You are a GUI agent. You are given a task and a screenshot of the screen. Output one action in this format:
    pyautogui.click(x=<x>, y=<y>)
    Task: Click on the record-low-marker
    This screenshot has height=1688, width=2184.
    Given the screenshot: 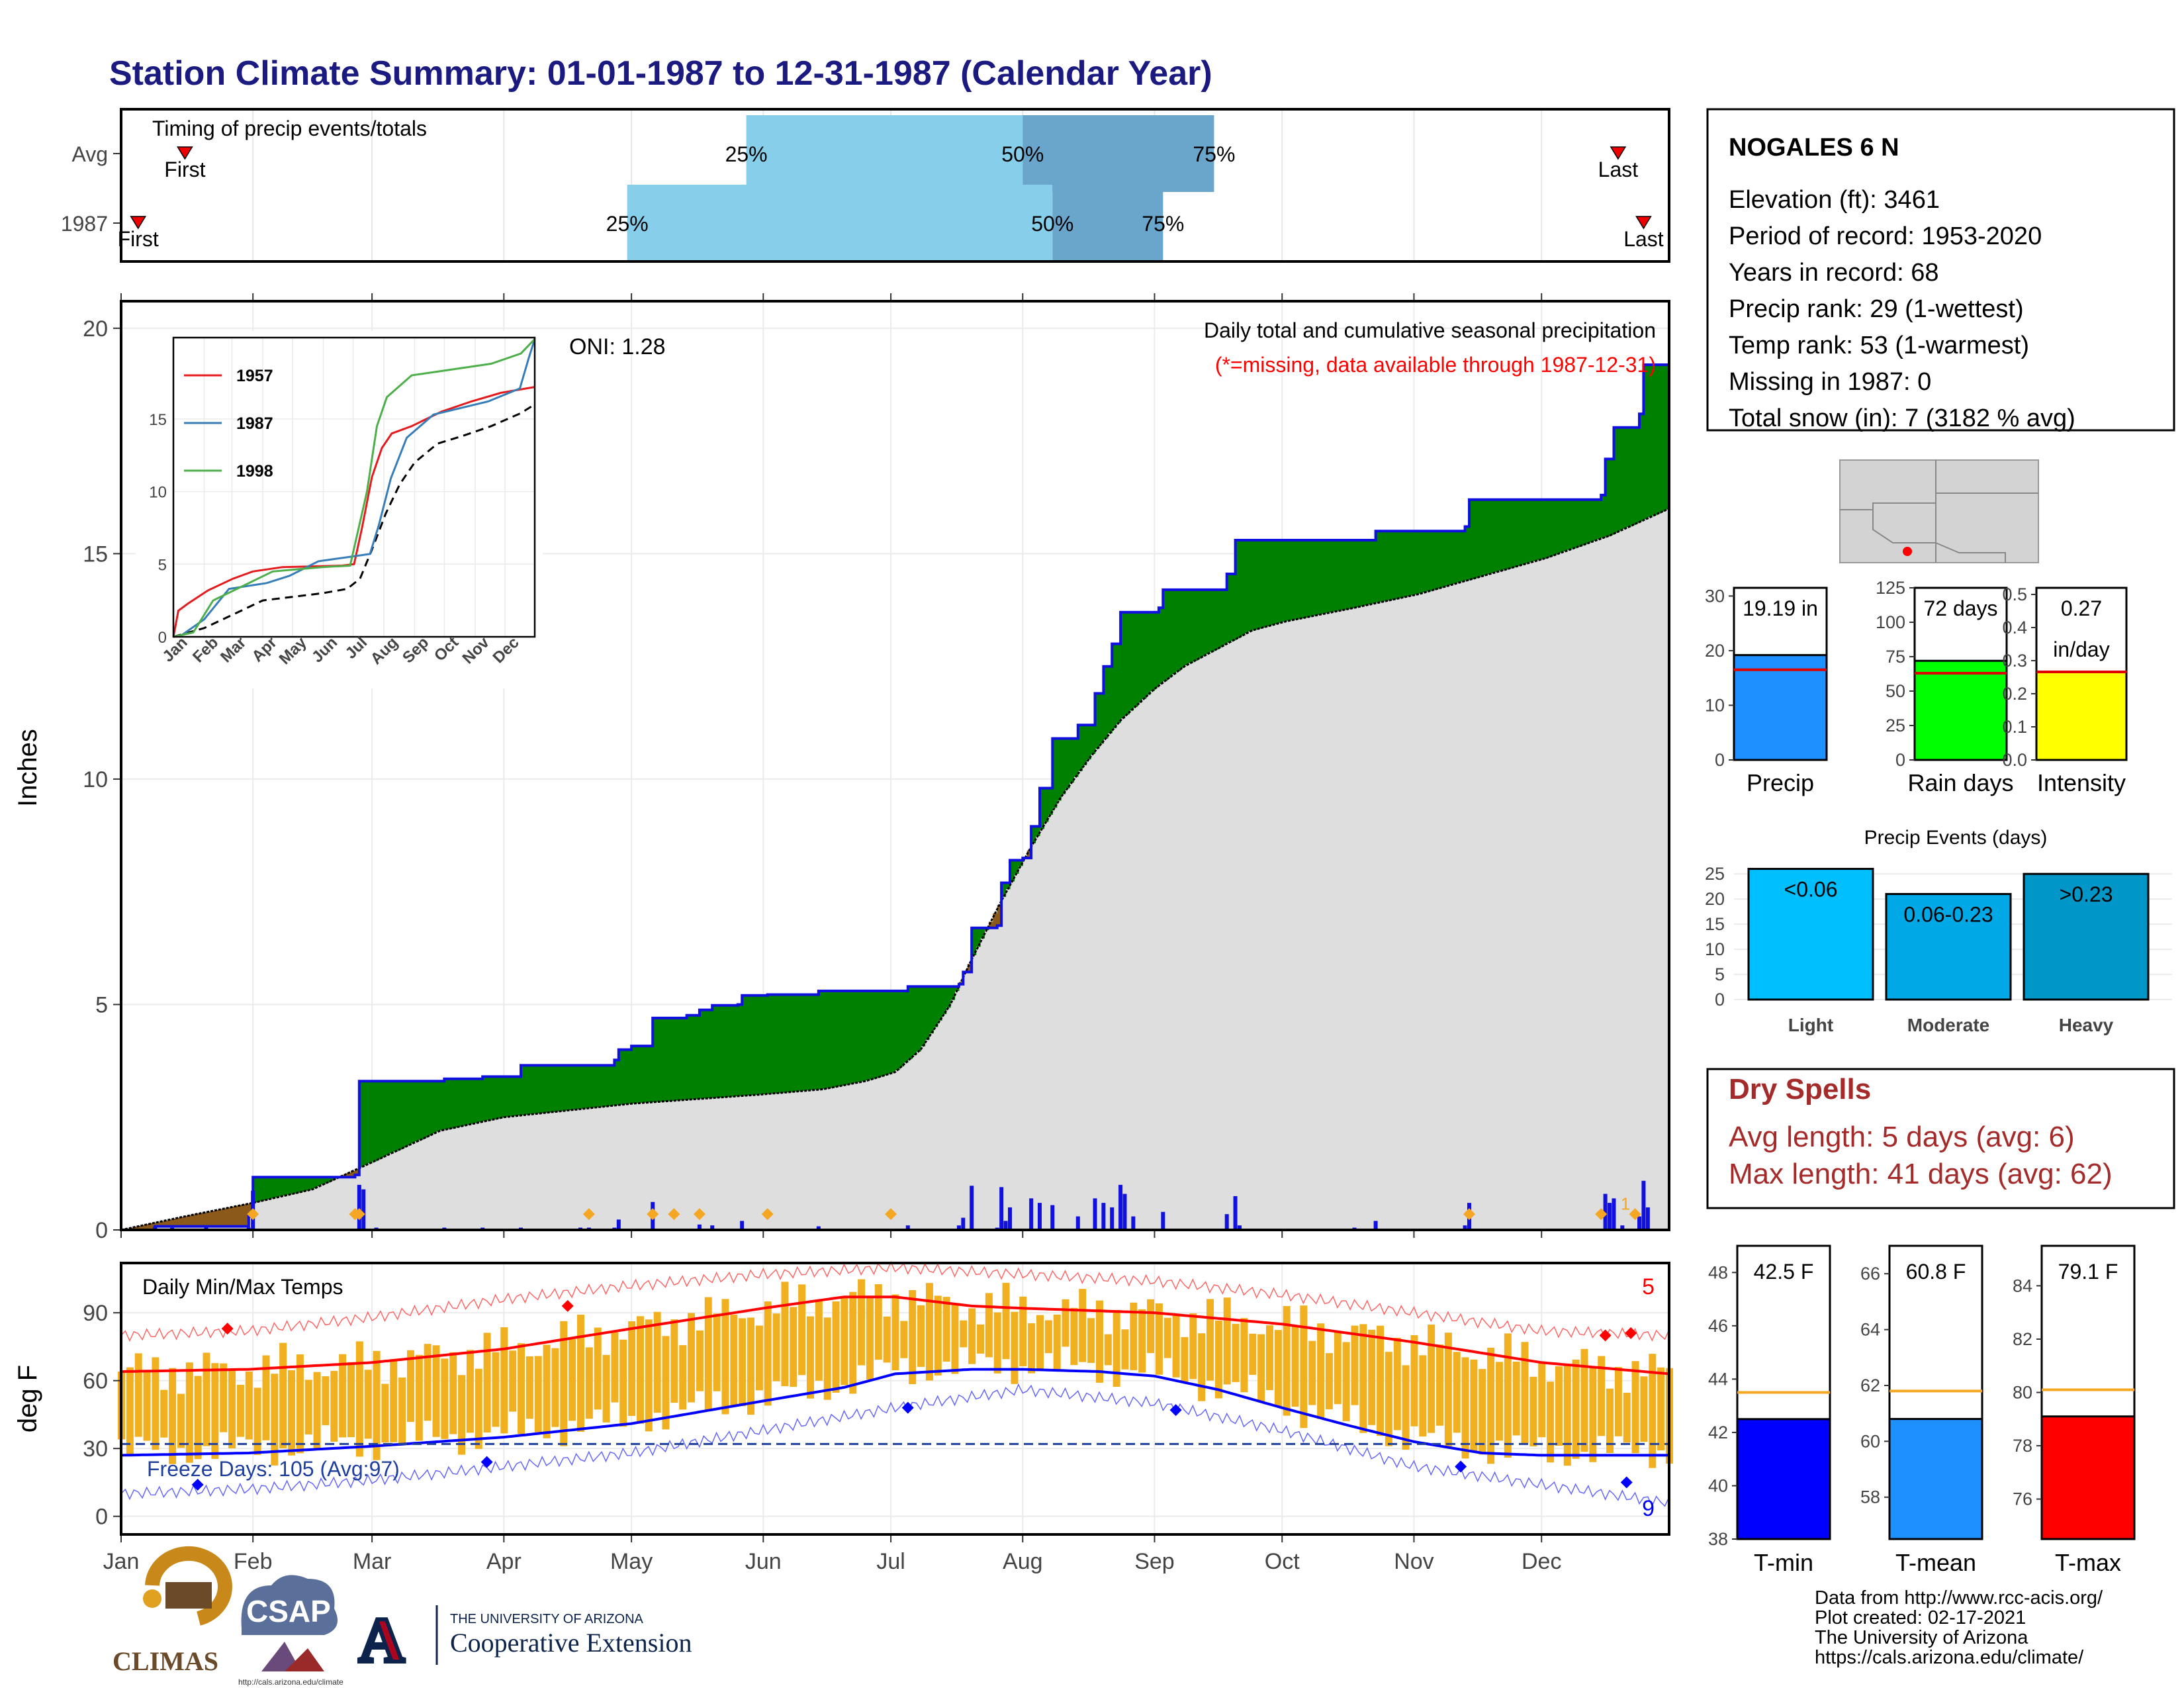 What is the action you would take?
    pyautogui.click(x=907, y=1407)
    